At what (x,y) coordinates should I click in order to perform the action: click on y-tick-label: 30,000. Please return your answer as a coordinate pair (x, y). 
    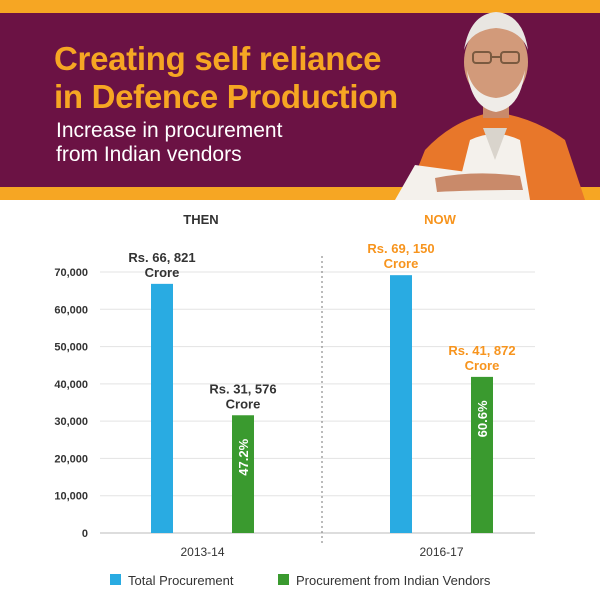
    Looking at the image, I should click on (71, 422).